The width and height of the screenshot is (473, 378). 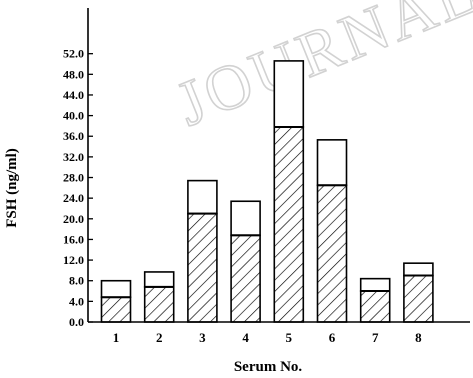 I want to click on y-tick-label: 24.0, so click(x=73, y=198).